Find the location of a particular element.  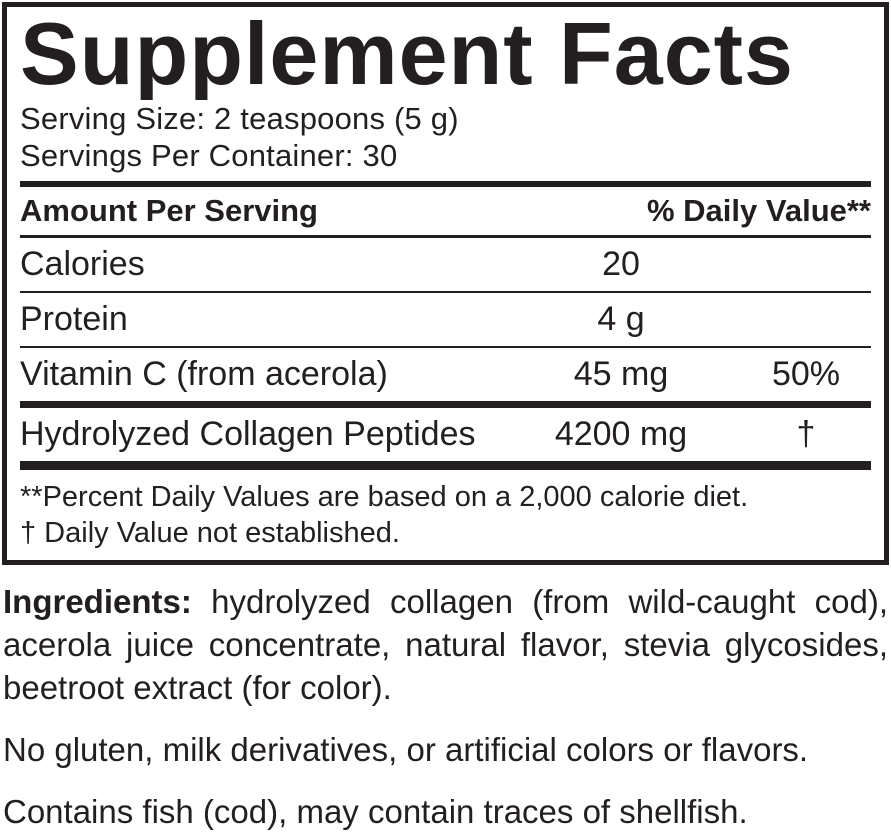

amount-per-serving-header: Amount Per Serving is located at coordinates (169, 210).